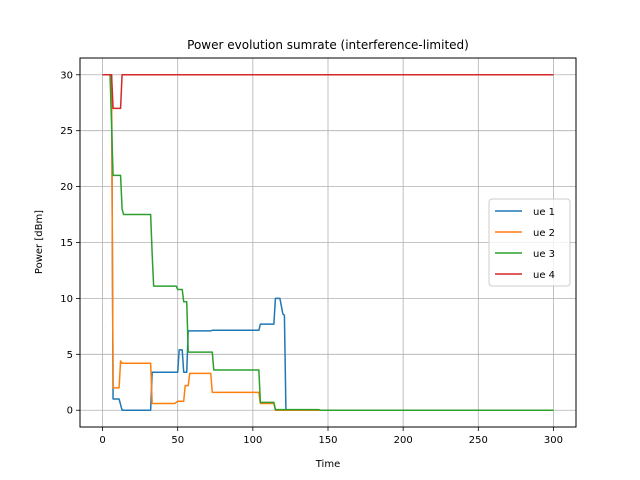  I want to click on x-tick-label: 300, so click(553, 440).